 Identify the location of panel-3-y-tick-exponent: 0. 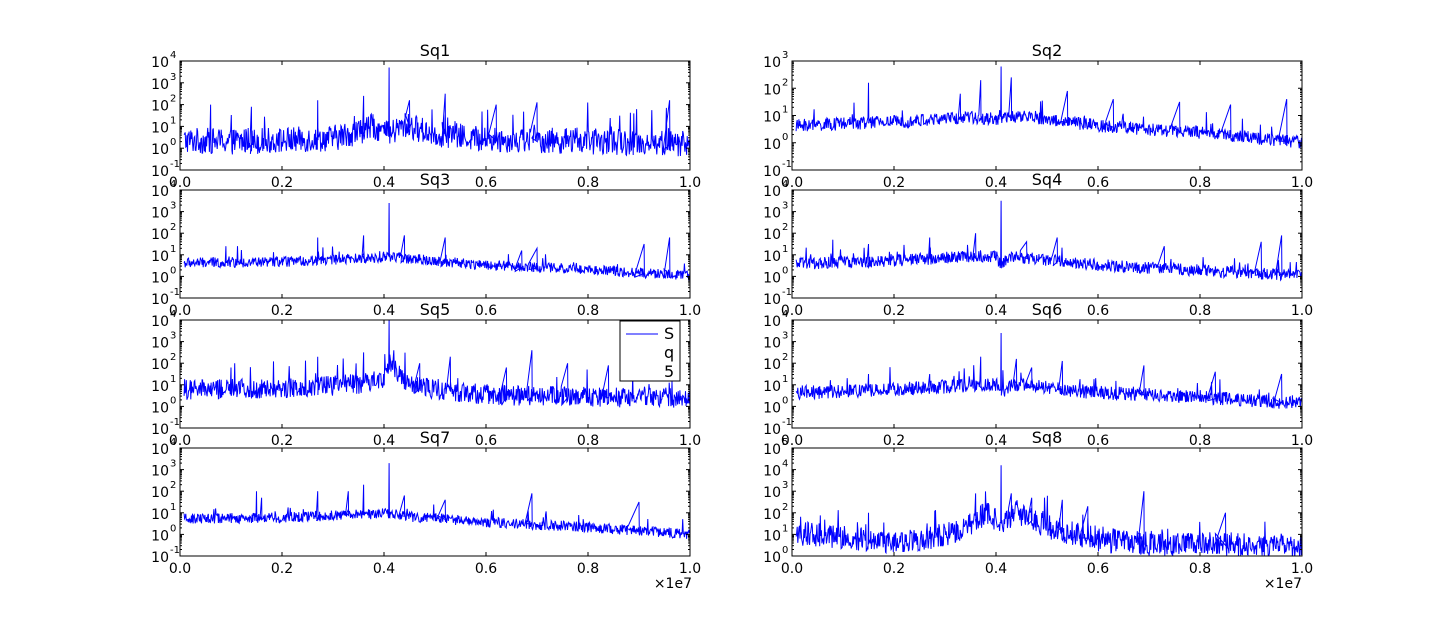
(173, 270).